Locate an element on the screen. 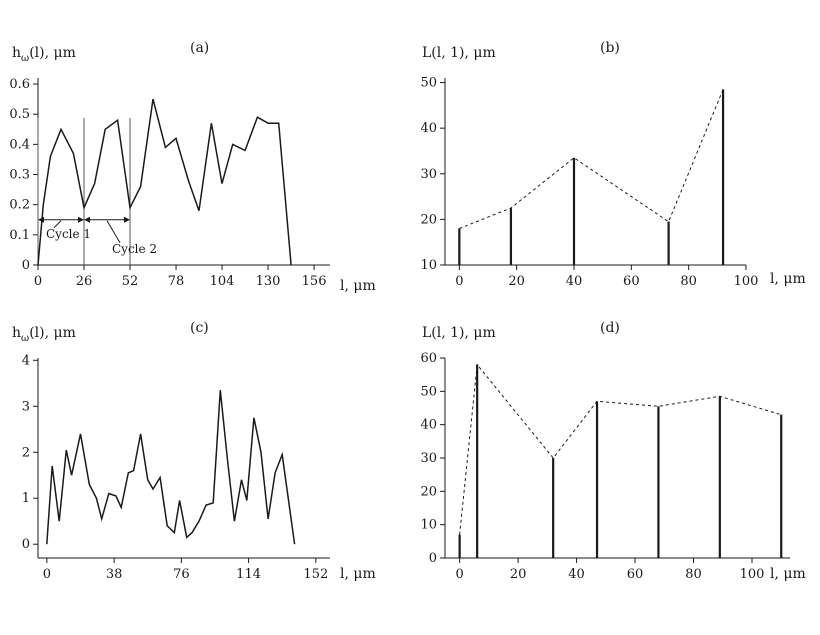 Image resolution: width=820 pixels, height=635 pixels. y-tick-label: 0.3 is located at coordinates (19, 175).